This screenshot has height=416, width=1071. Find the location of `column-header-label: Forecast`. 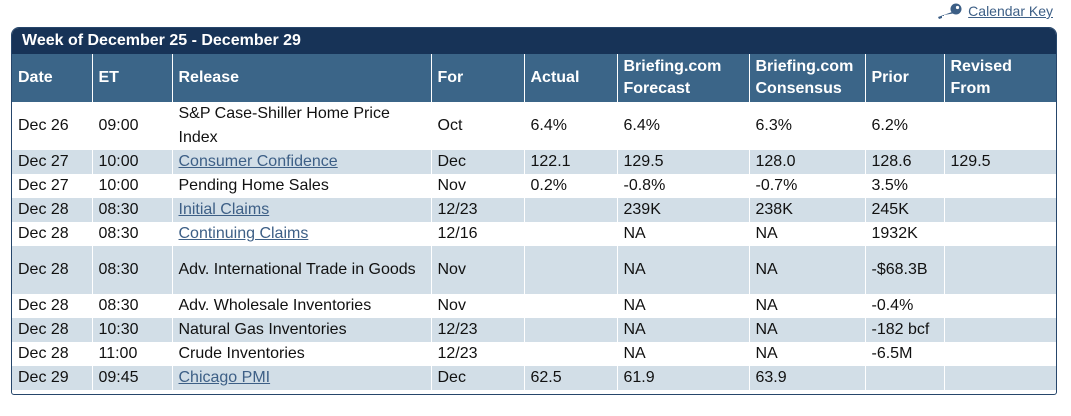

column-header-label: Forecast is located at coordinates (657, 88).